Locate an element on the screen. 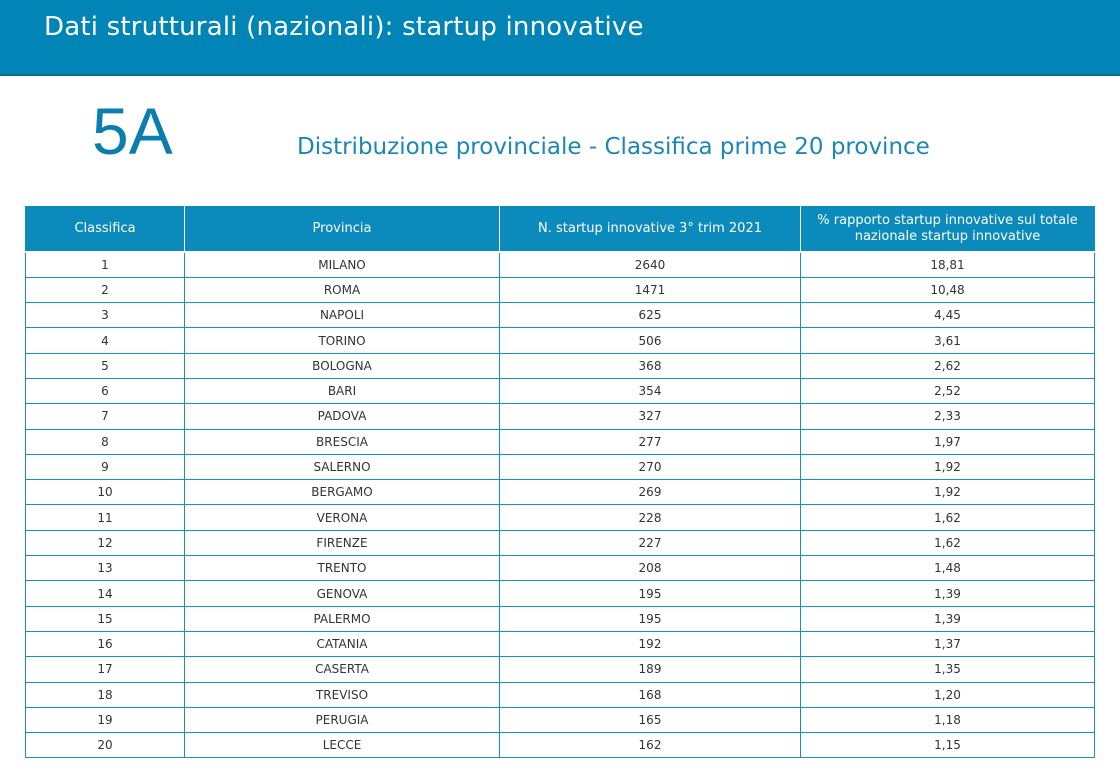 Image resolution: width=1120 pixels, height=784 pixels. percentage-cell: 1,20 is located at coordinates (947, 694).